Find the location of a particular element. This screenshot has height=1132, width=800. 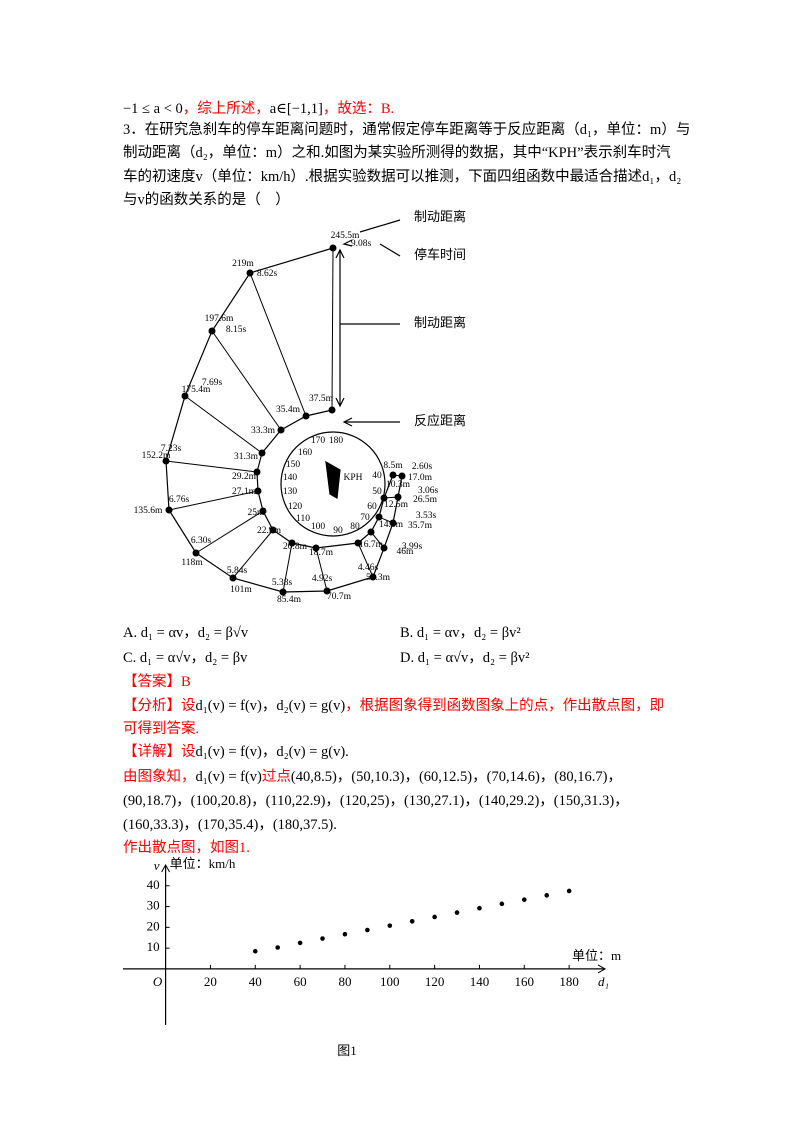

text-line: 可得到答案. is located at coordinates (161, 729).